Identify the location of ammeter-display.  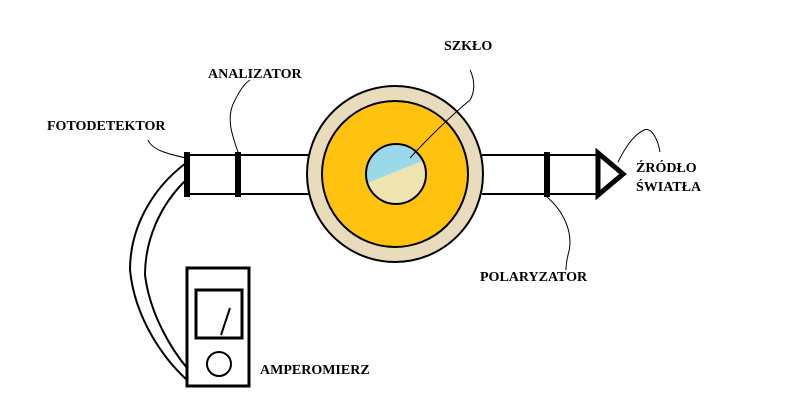
(219, 314).